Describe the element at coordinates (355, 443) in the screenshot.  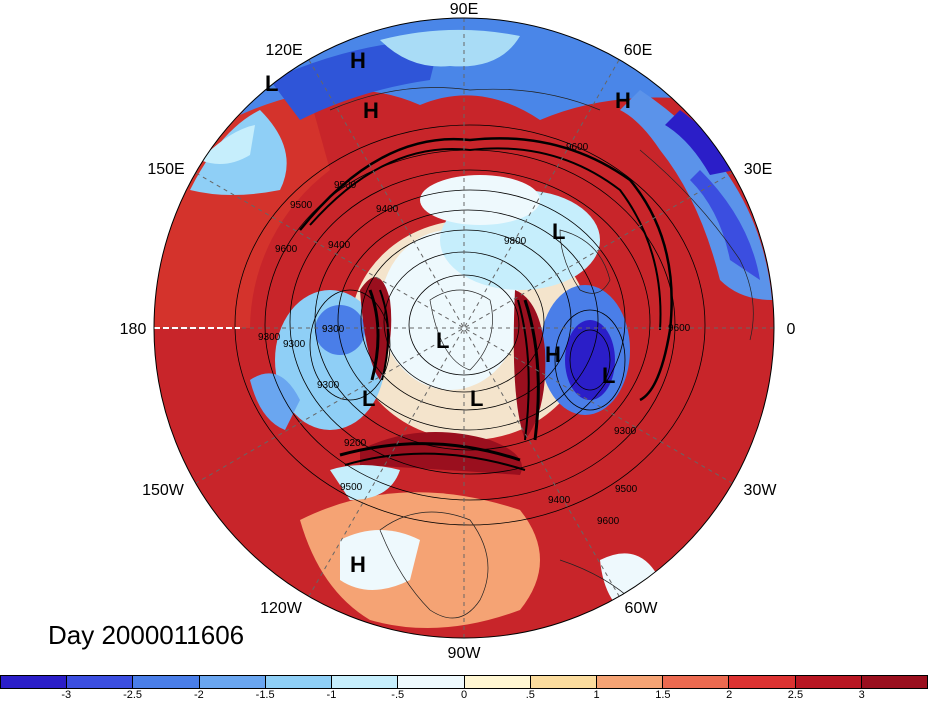
I see `contour-label: 9200` at that location.